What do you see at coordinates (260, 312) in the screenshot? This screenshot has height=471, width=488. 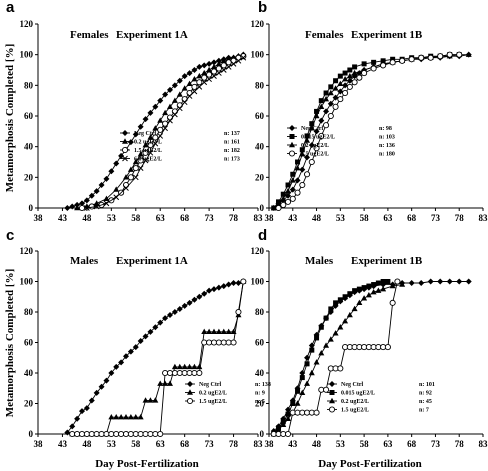 I see `y-tick-label: 80` at bounding box center [260, 312].